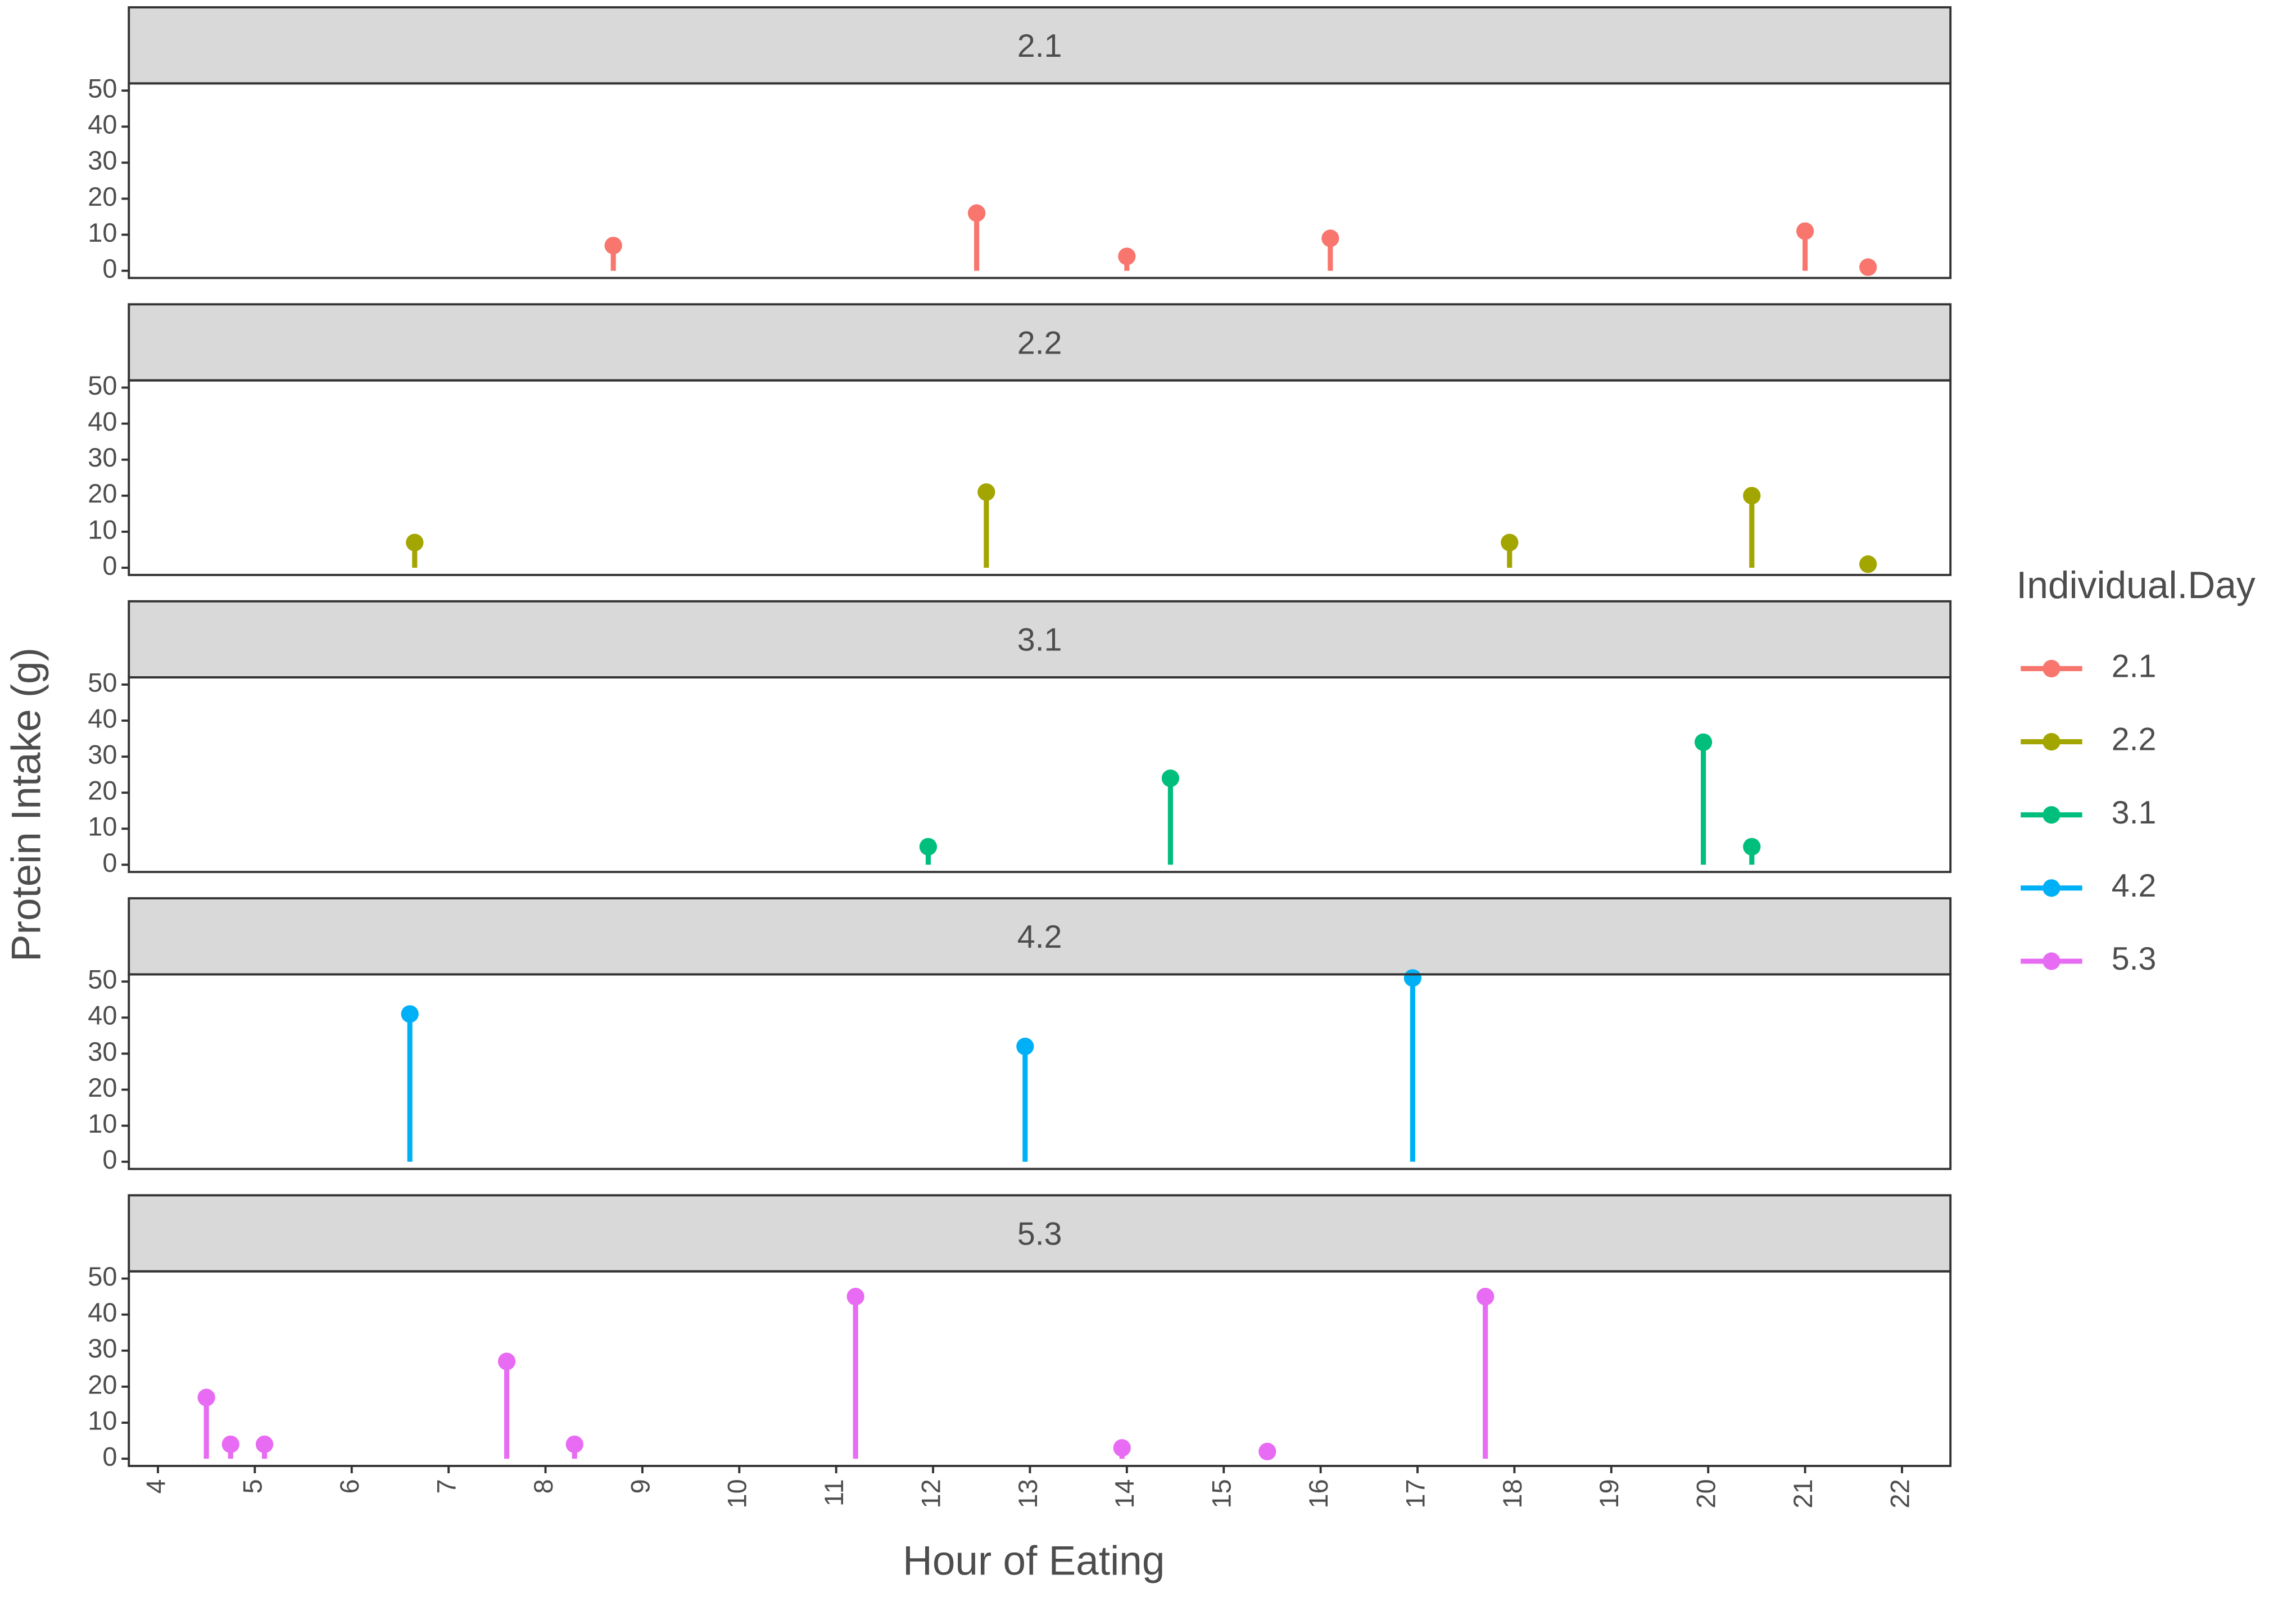 The width and height of the screenshot is (2296, 1602). What do you see at coordinates (1039, 343) in the screenshot?
I see `facet-label: 2.2` at bounding box center [1039, 343].